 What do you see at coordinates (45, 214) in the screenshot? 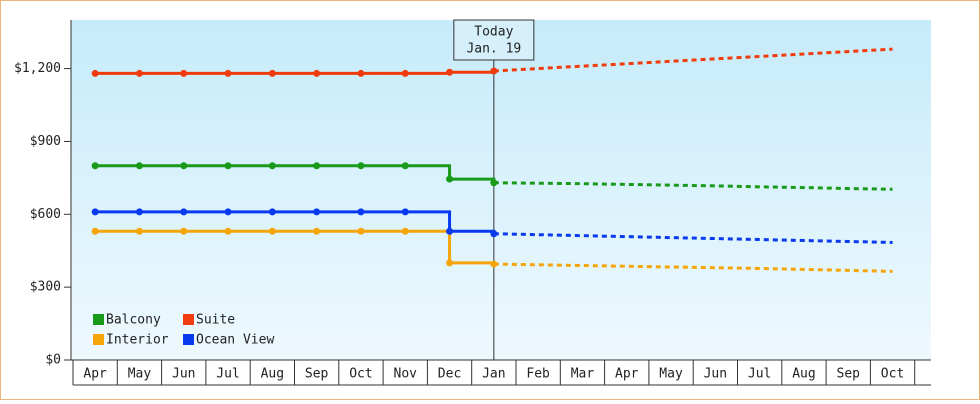
I see `y-tick-label: $600` at bounding box center [45, 214].